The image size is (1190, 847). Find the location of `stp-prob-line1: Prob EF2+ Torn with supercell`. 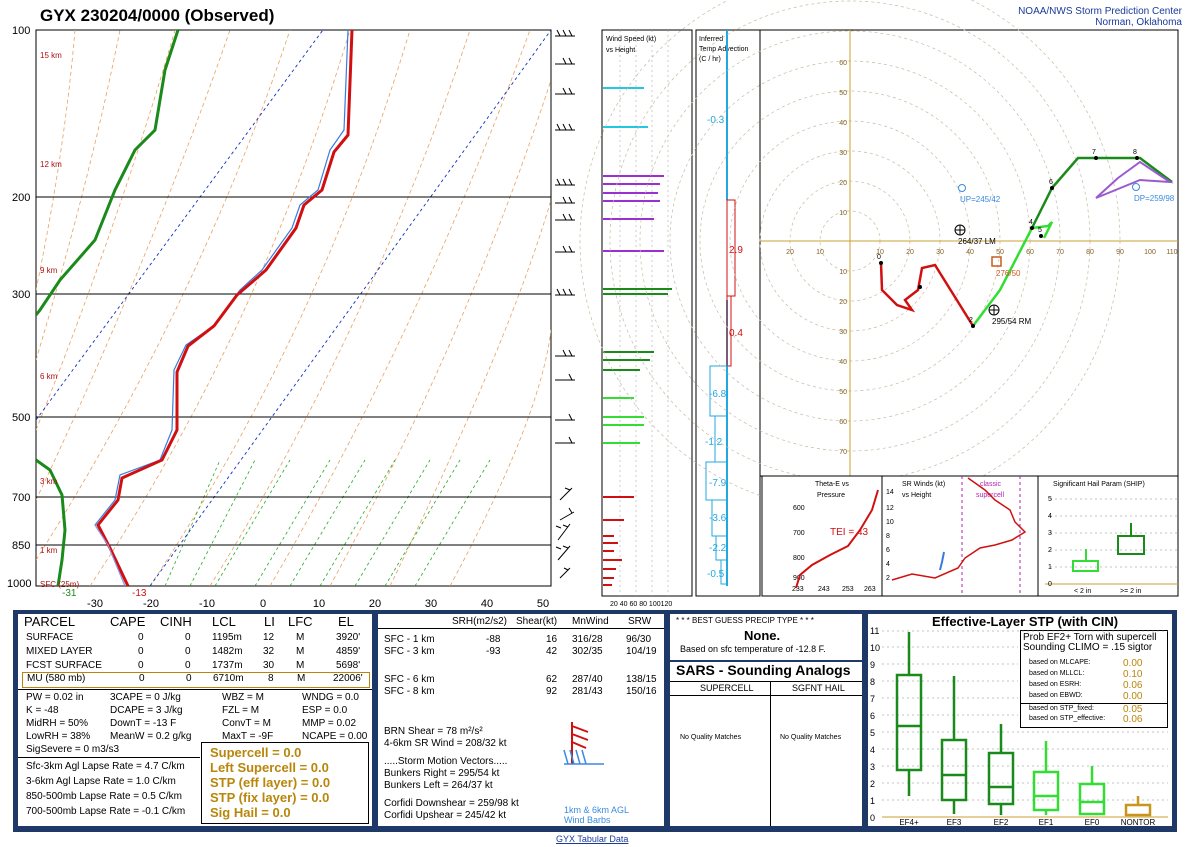

stp-prob-line1: Prob EF2+ Torn with supercell is located at coordinates (1090, 637).